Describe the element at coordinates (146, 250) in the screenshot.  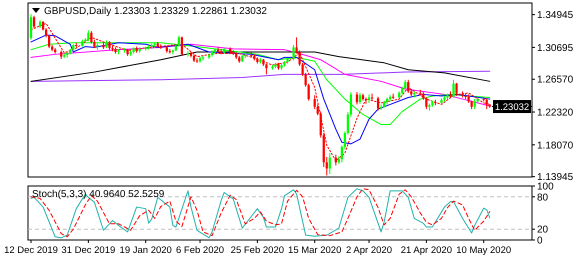
I see `x-tick-label: 19 Jan 2020` at that location.